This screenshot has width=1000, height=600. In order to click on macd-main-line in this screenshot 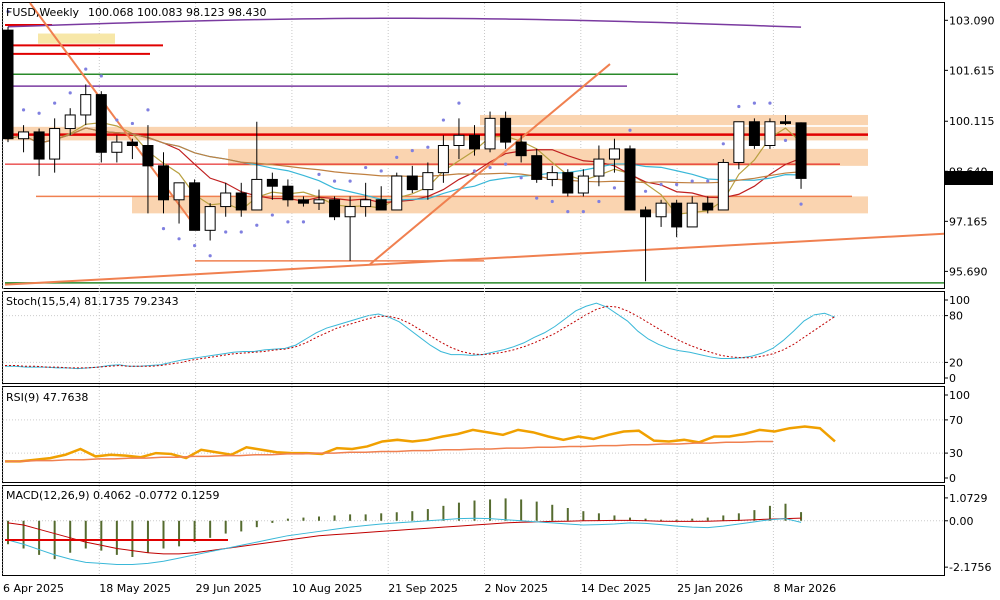, I will do `click(404, 541)`.